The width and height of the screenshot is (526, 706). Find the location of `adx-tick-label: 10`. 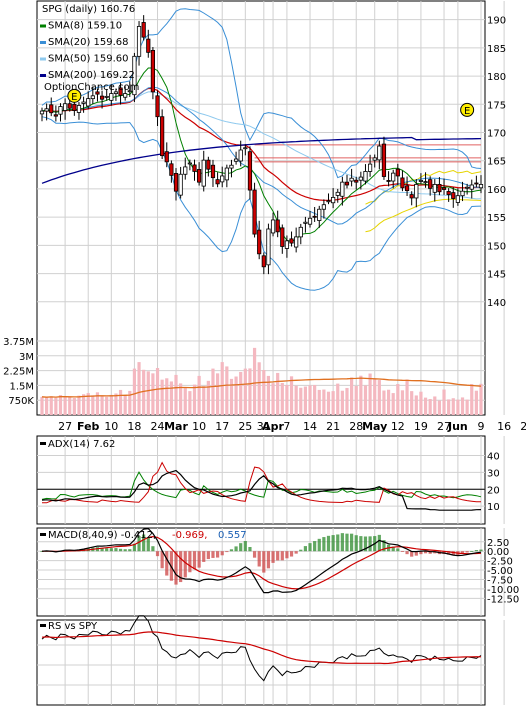

adx-tick-label: 10 is located at coordinates (493, 507).